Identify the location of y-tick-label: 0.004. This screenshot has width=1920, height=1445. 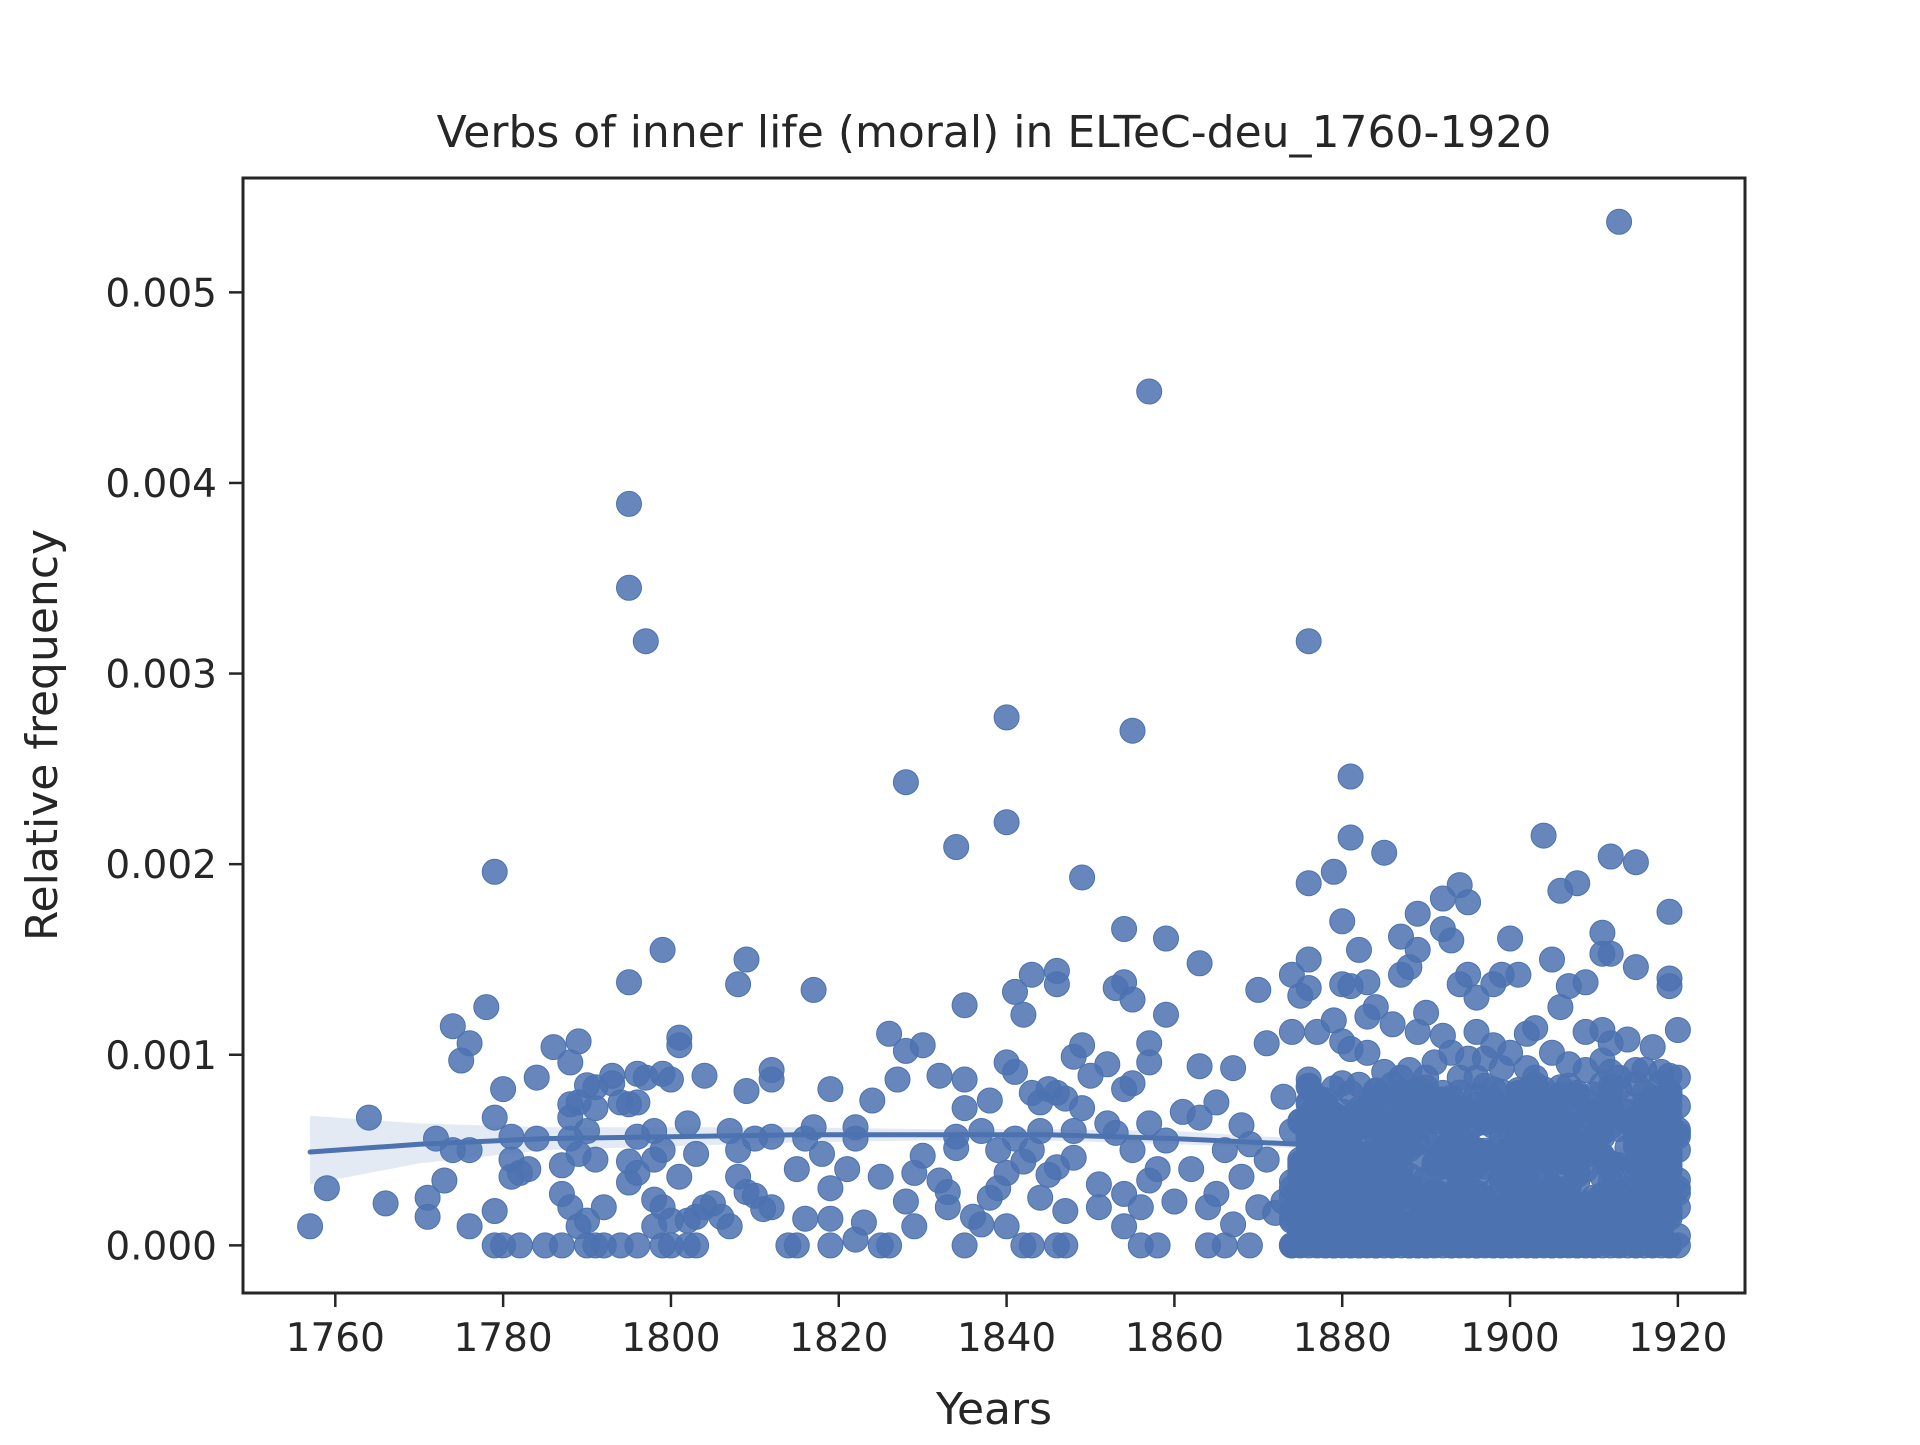
(161, 484).